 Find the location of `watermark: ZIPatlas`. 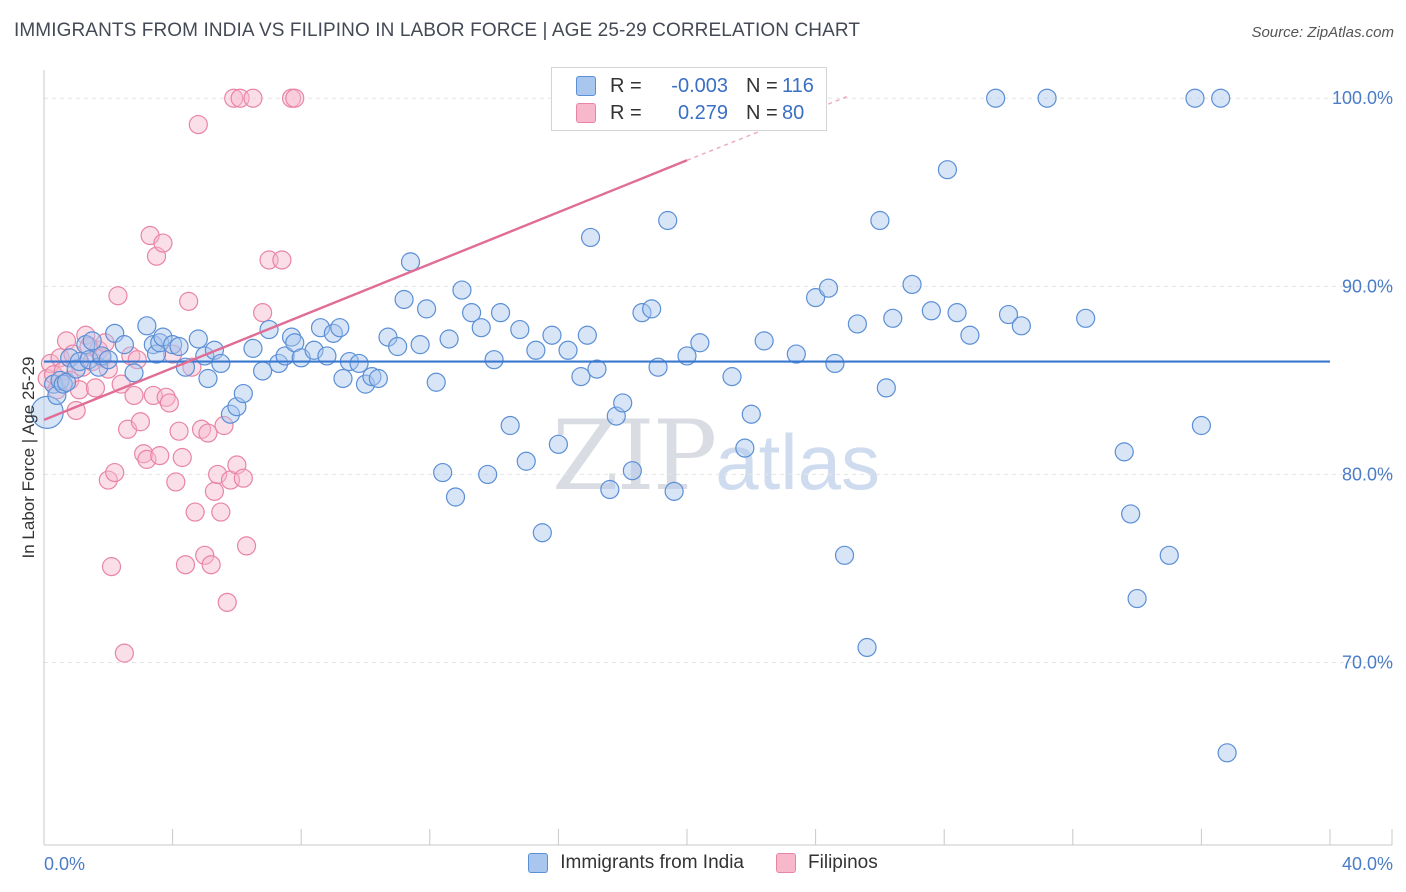

watermark: ZIPatlas is located at coordinates (716, 456).